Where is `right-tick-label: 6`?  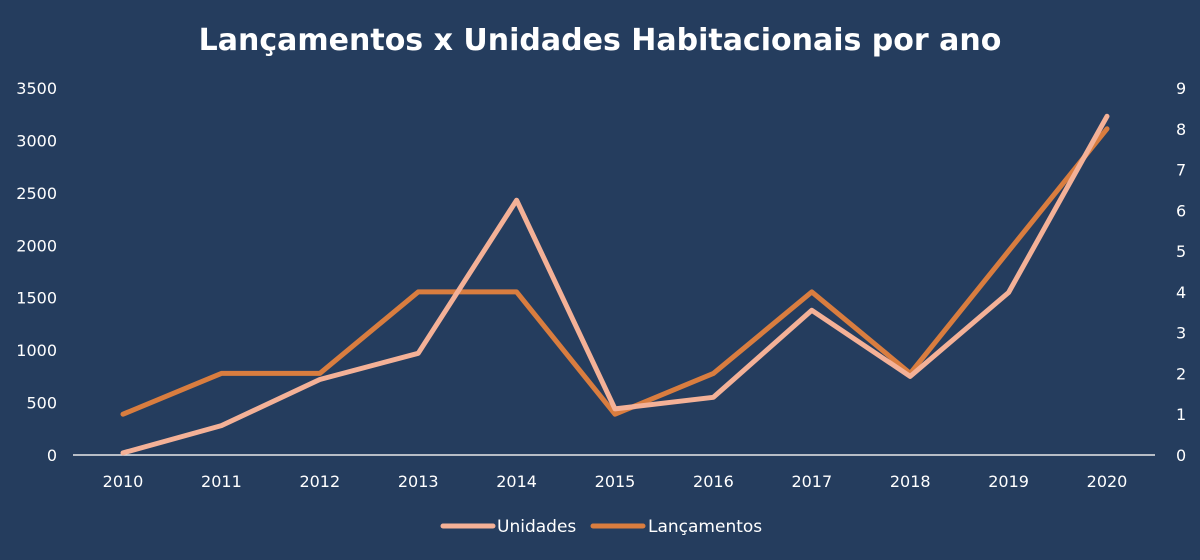
right-tick-label: 6 is located at coordinates (1181, 210).